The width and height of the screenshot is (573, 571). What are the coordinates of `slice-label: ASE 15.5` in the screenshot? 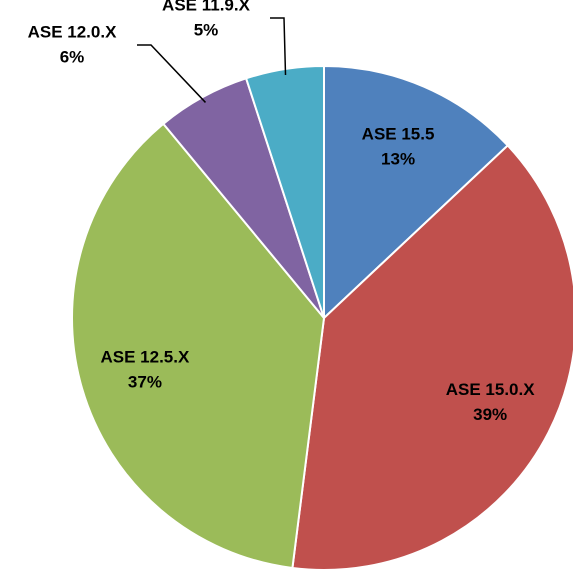 It's located at (398, 133).